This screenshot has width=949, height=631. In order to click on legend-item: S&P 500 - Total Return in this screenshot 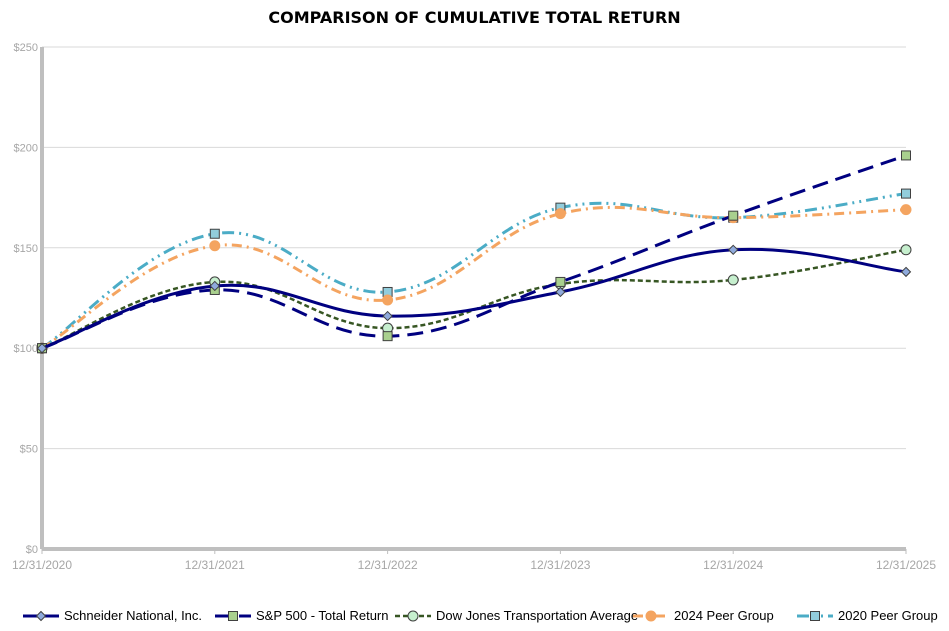, I will do `click(301, 615)`.